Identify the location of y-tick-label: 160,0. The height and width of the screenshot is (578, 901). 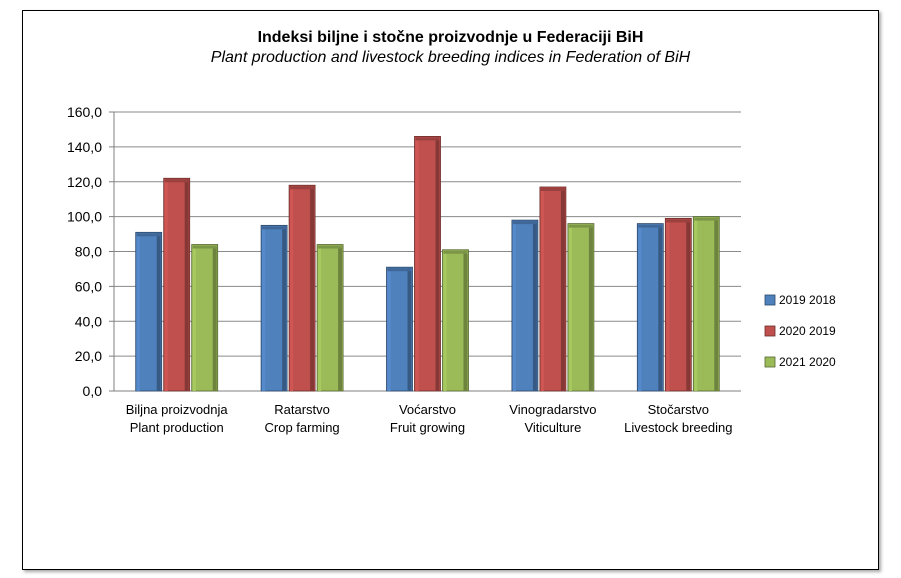
(84, 112).